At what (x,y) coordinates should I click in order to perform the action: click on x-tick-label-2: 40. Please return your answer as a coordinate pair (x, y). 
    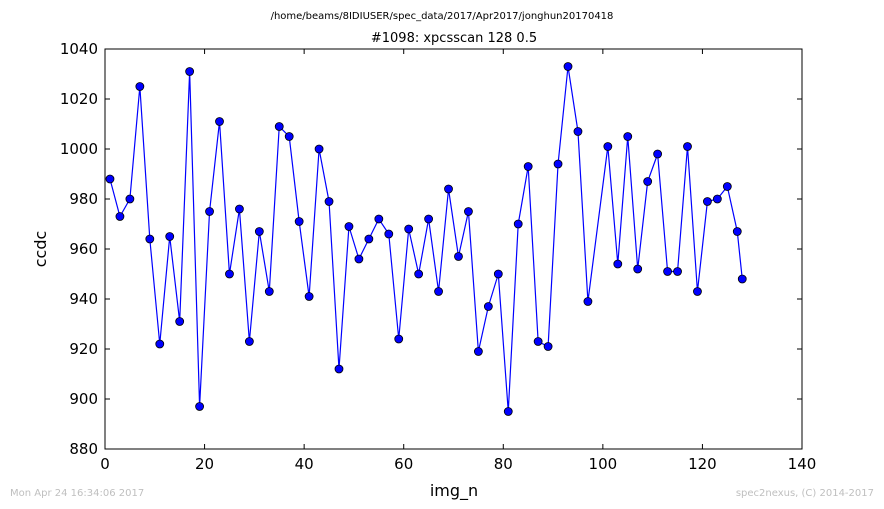
    Looking at the image, I should click on (304, 464).